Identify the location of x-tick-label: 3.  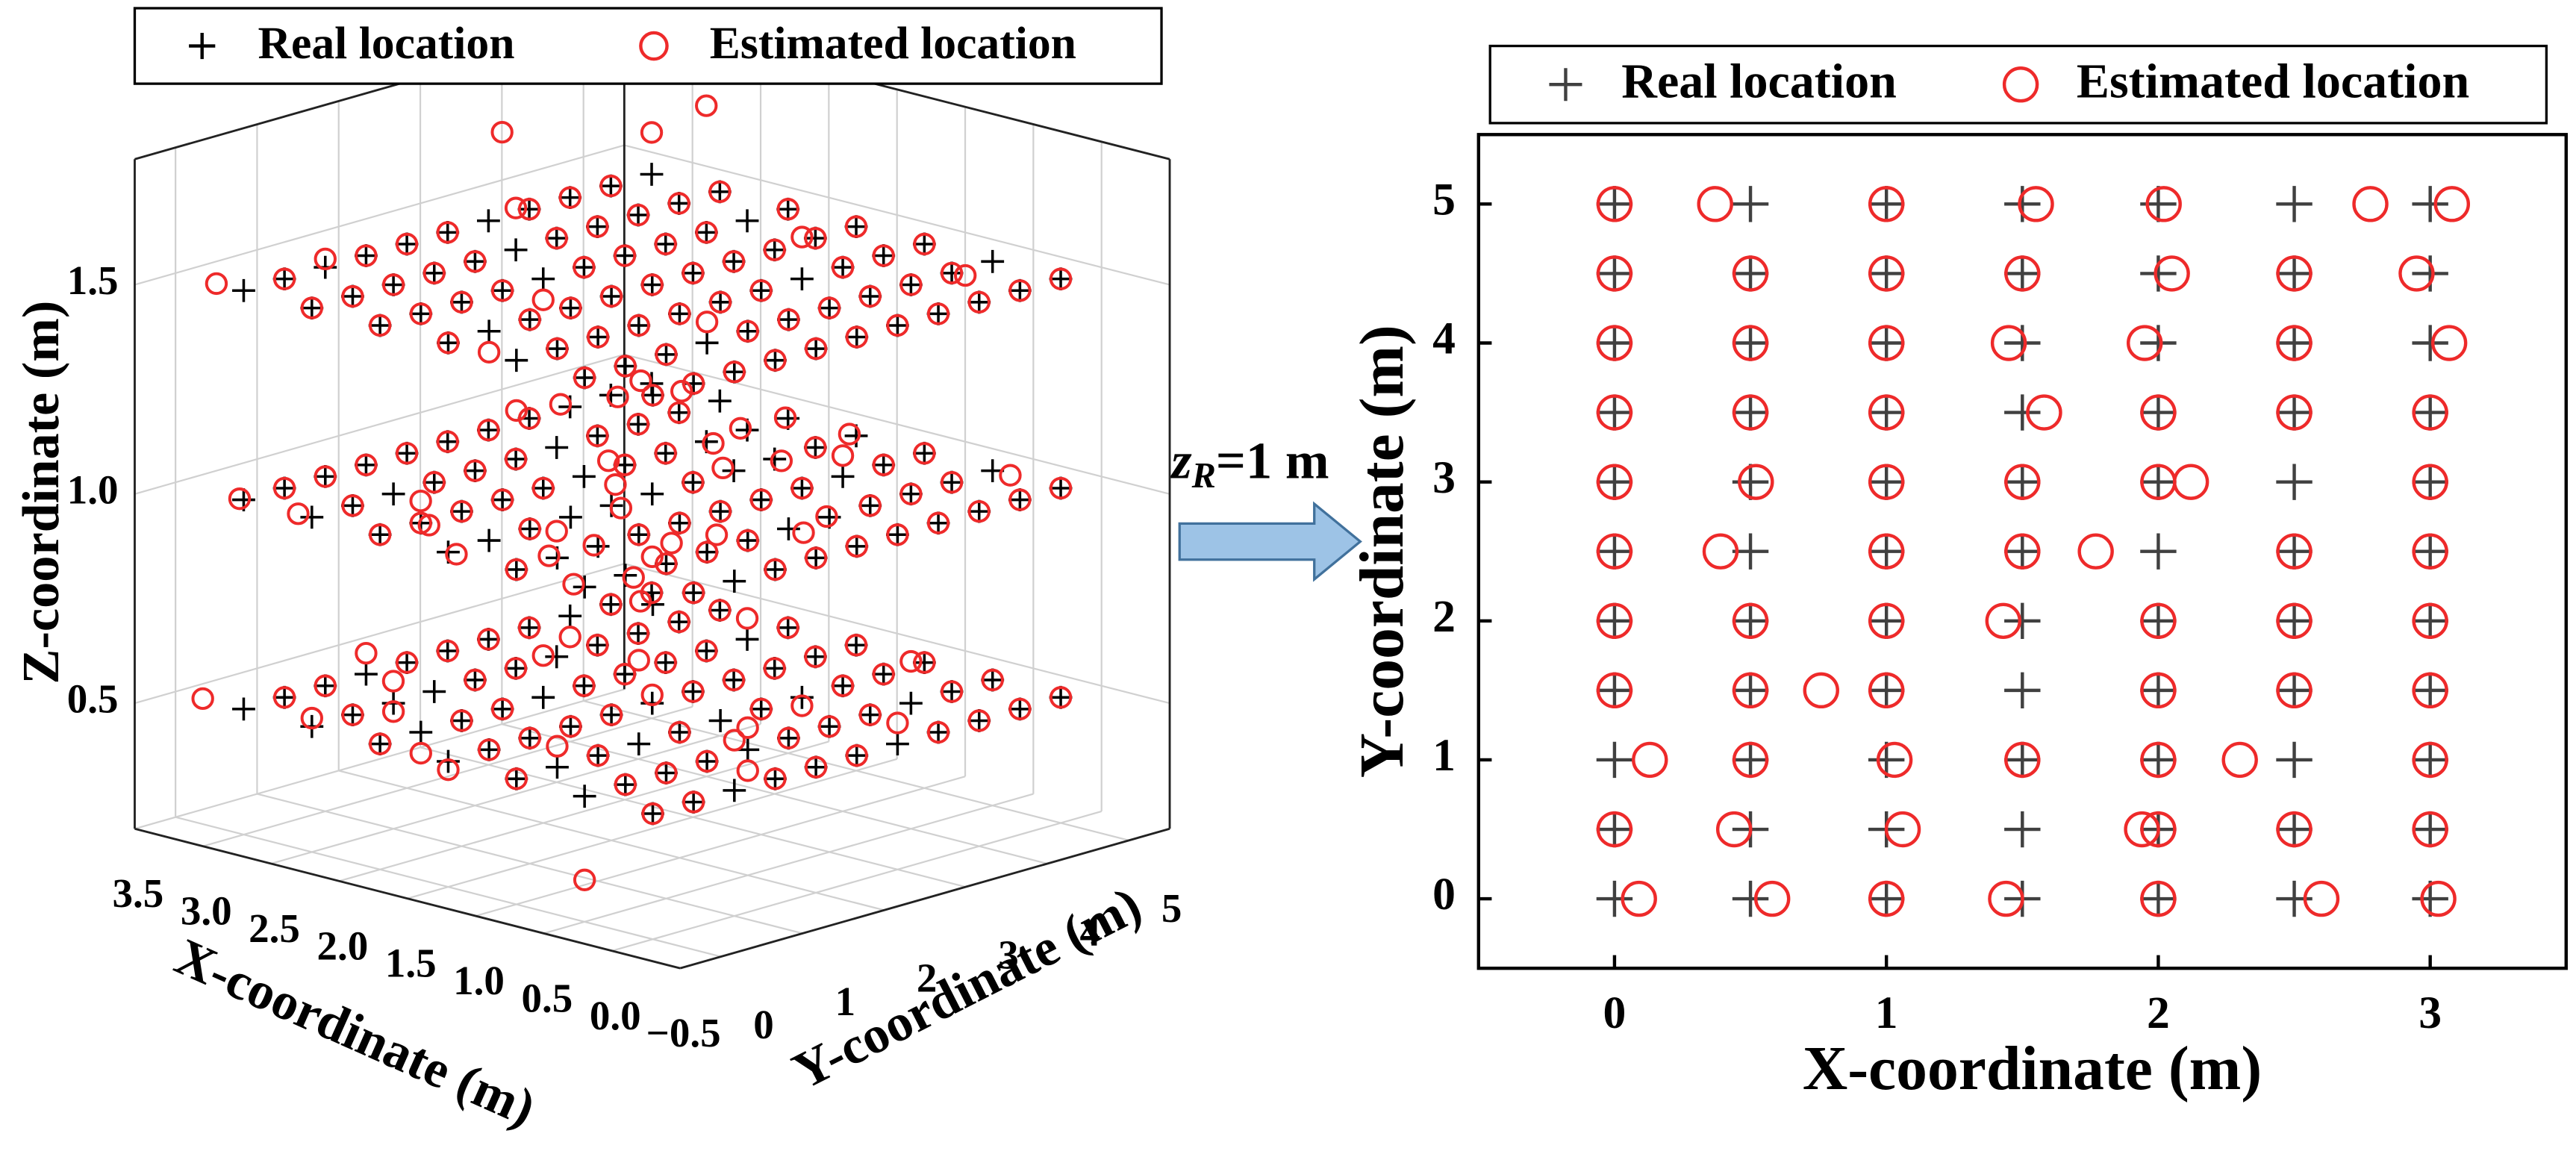
(2430, 1013).